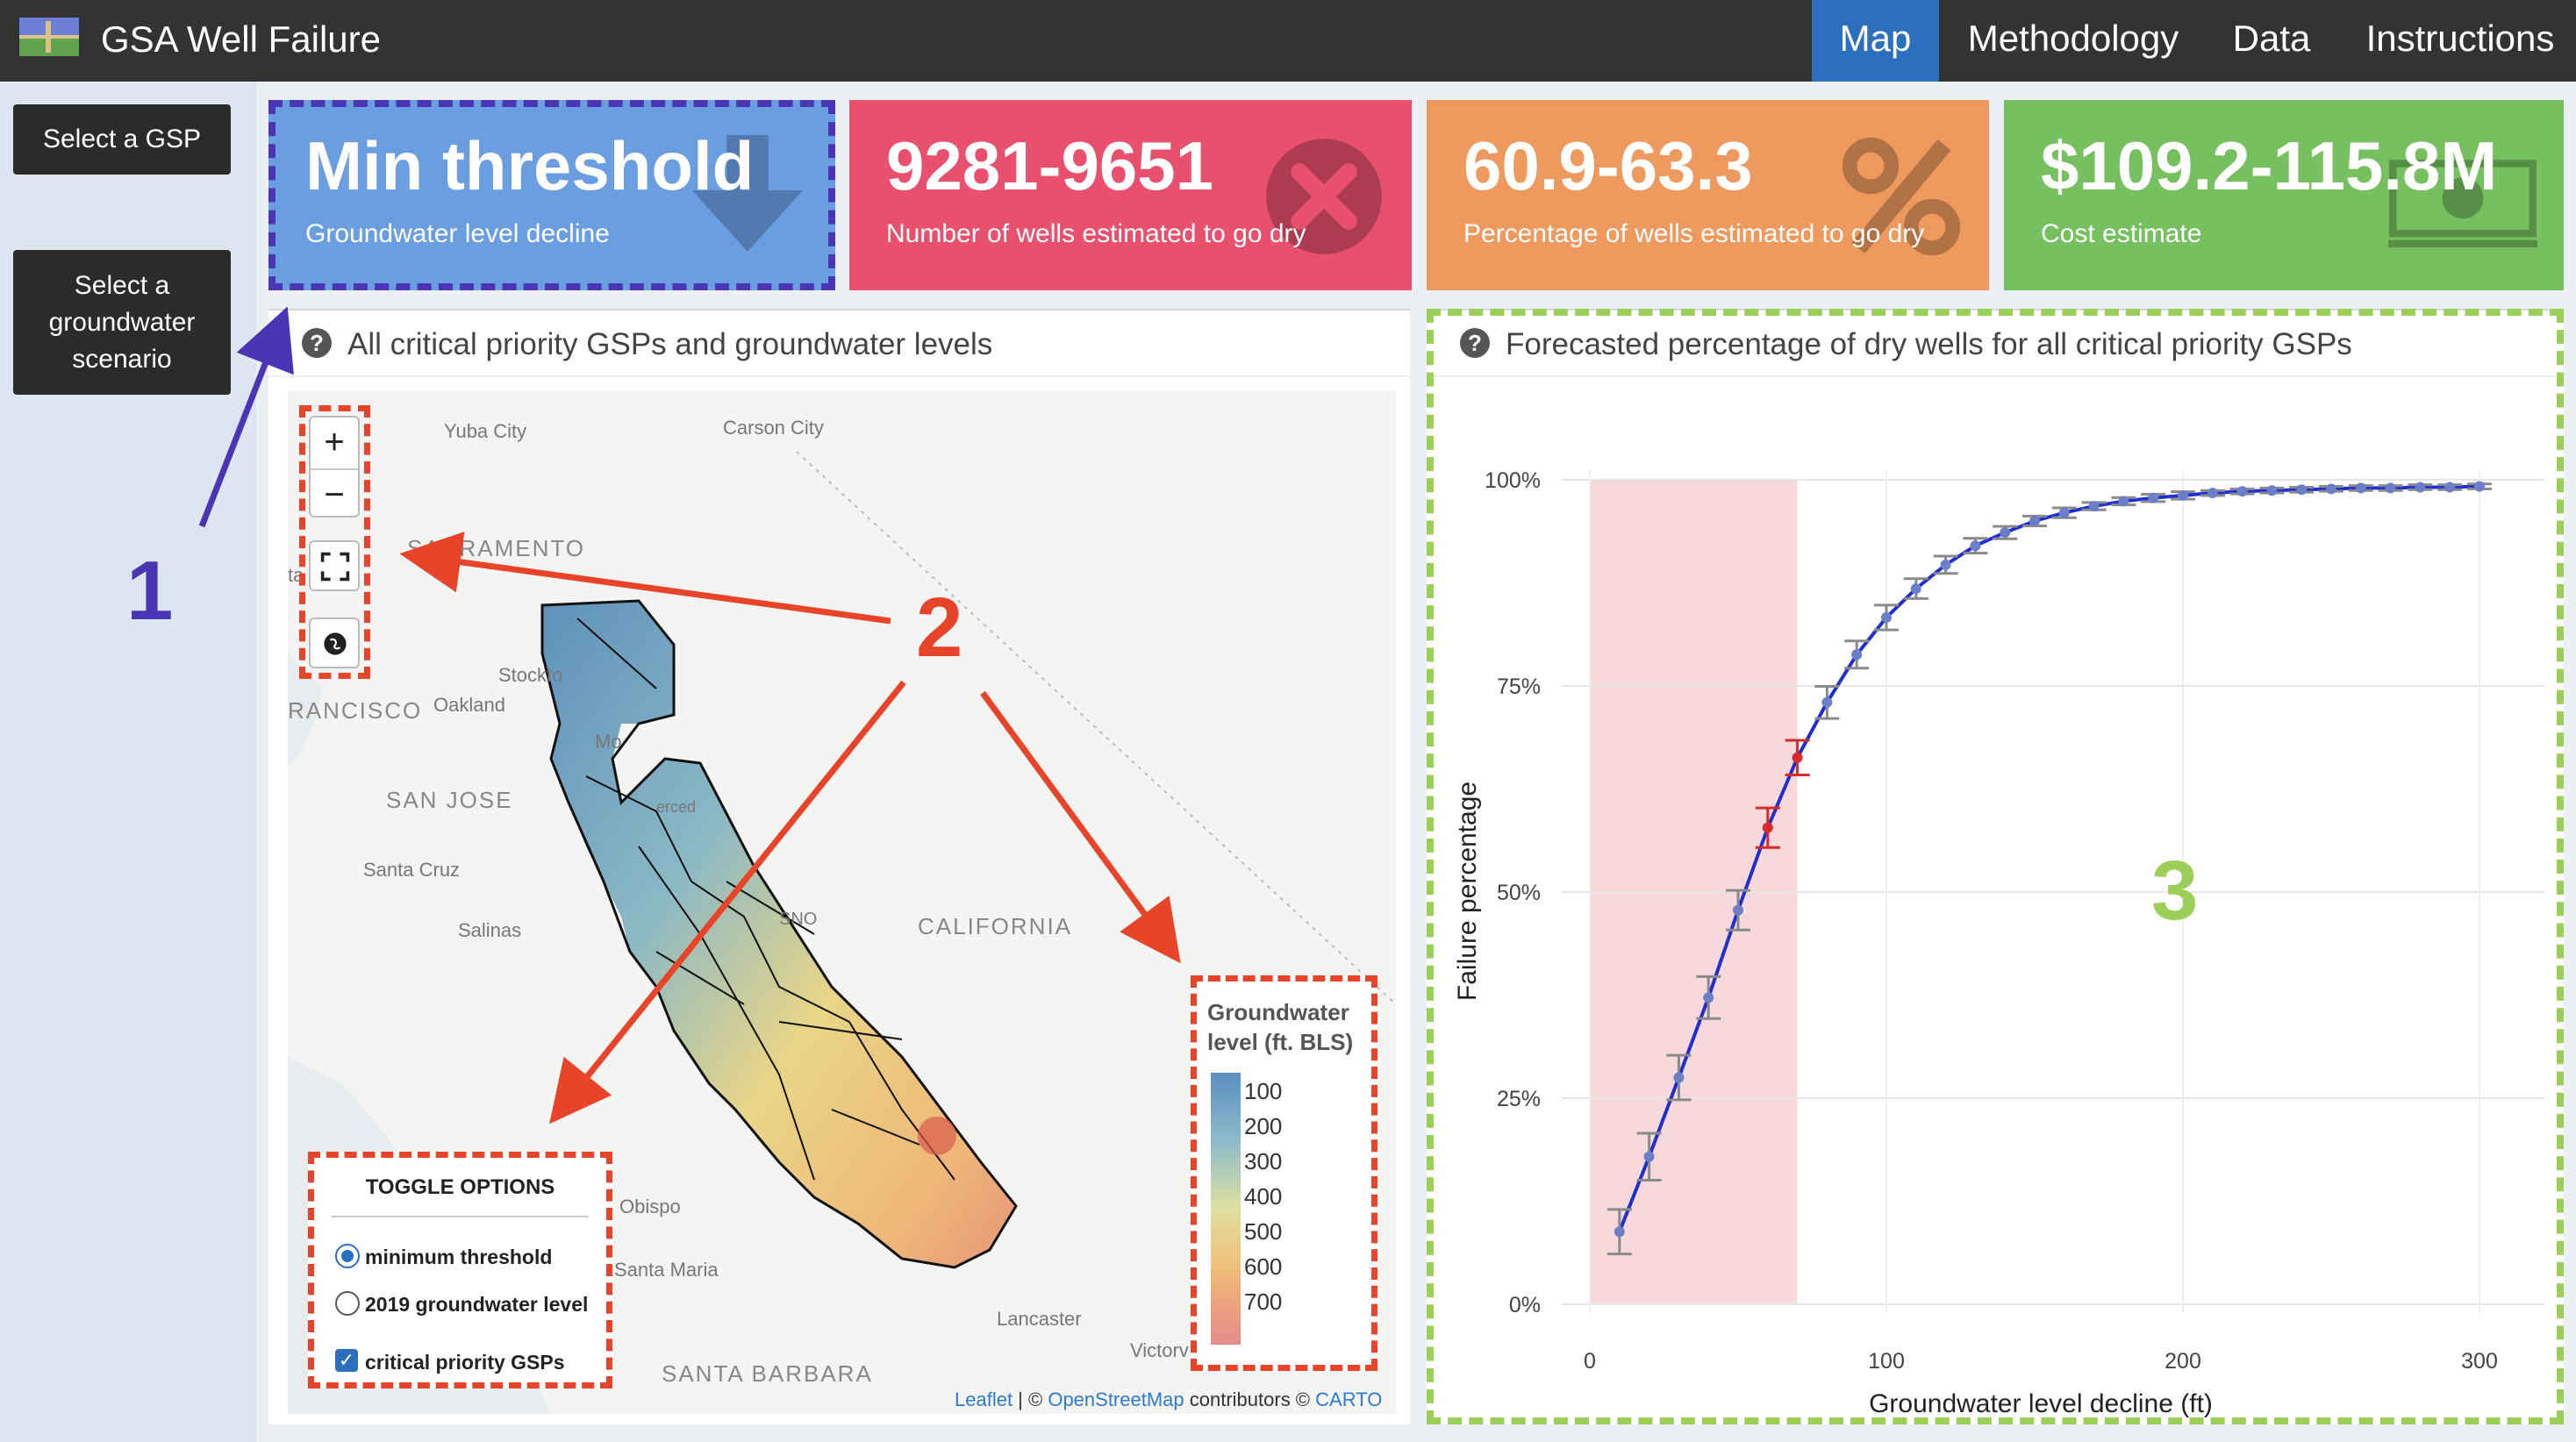 The image size is (2576, 1442). Describe the element at coordinates (465, 1362) in the screenshot. I see `checkbox-label: critical priority GSPs` at that location.